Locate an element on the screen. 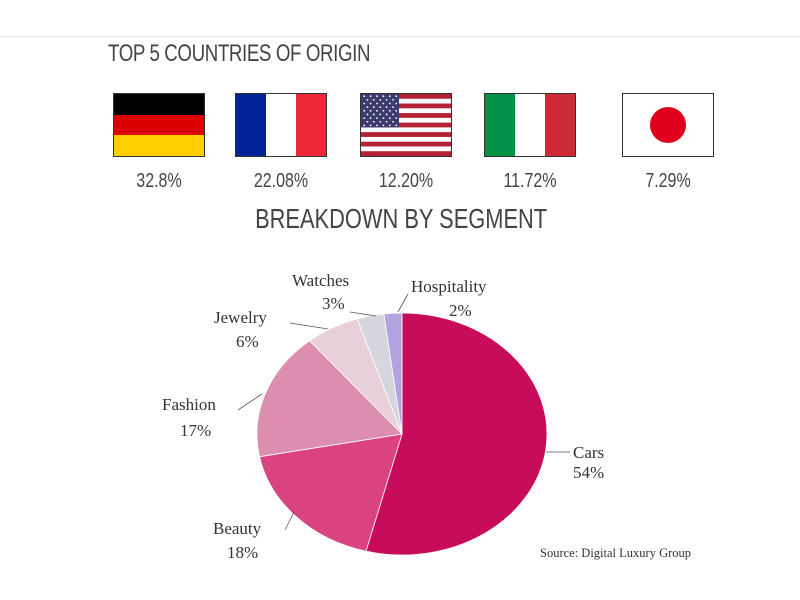  pie-slice-fashion is located at coordinates (329, 399).